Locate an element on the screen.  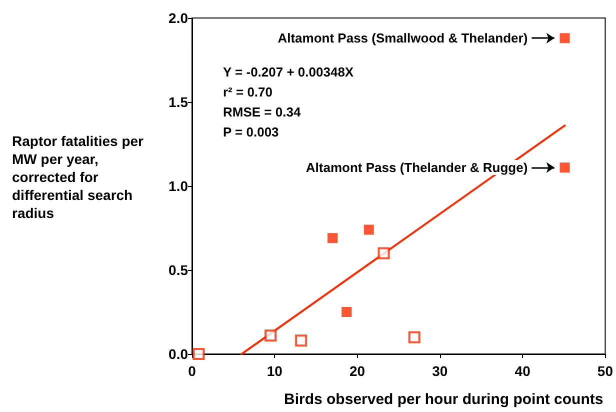
x-tick-label: 0 is located at coordinates (192, 371).